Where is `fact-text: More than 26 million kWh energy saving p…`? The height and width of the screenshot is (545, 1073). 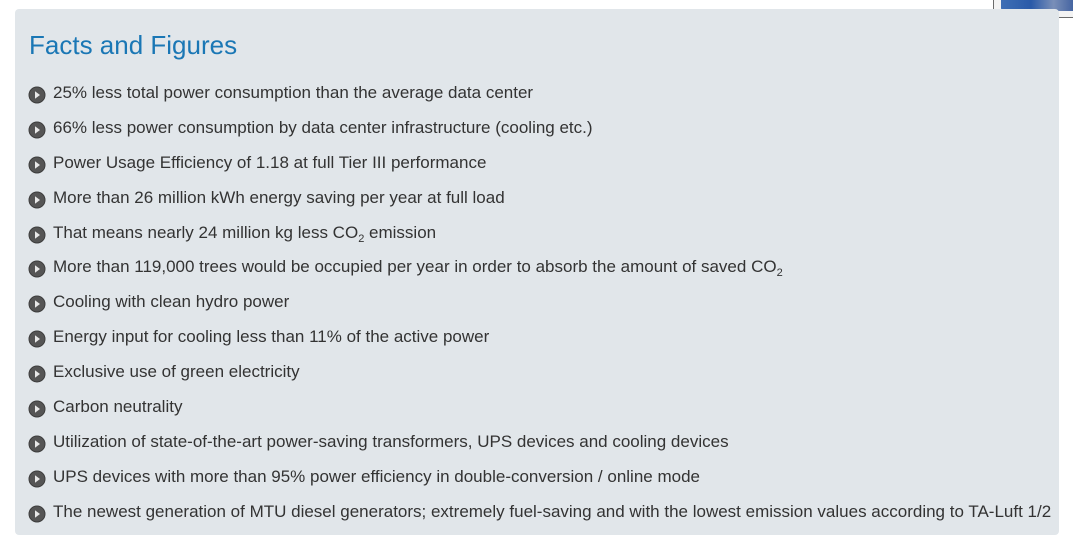 fact-text: More than 26 million kWh energy saving p… is located at coordinates (279, 197).